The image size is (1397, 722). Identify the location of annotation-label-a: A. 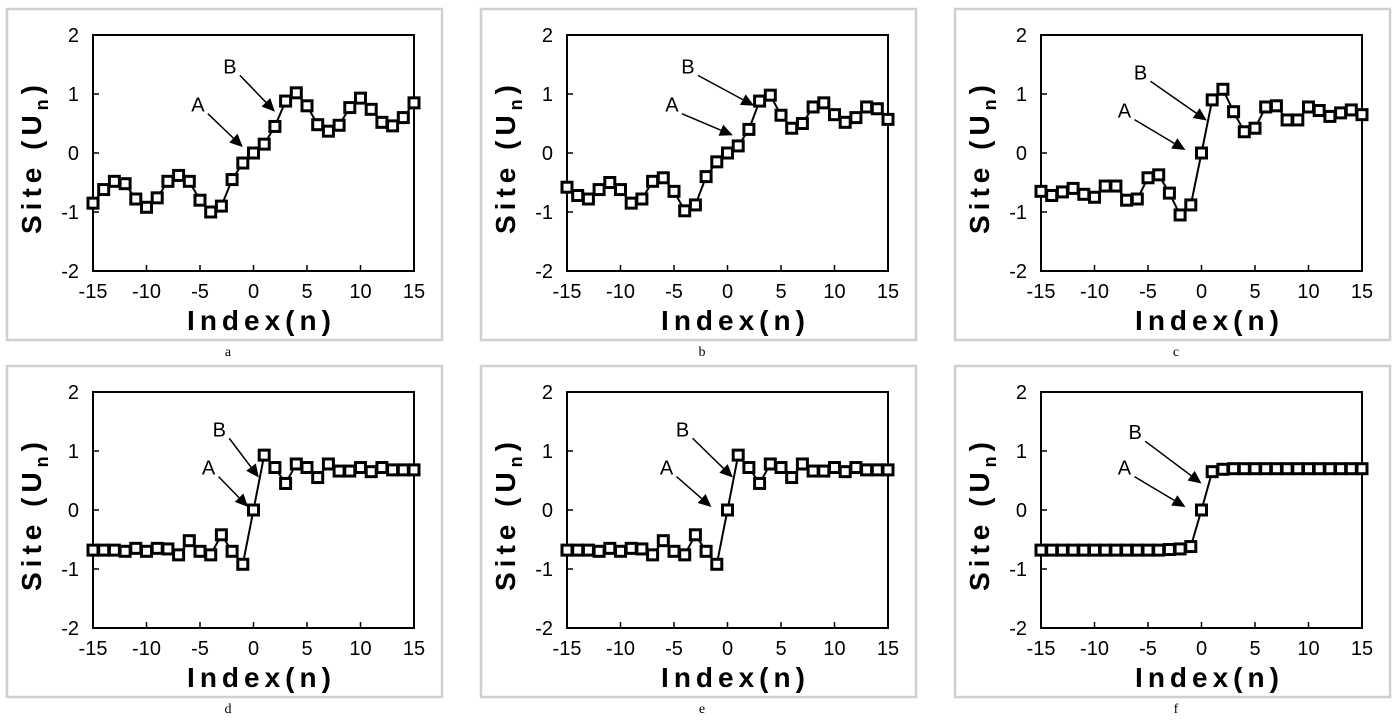
(1125, 469).